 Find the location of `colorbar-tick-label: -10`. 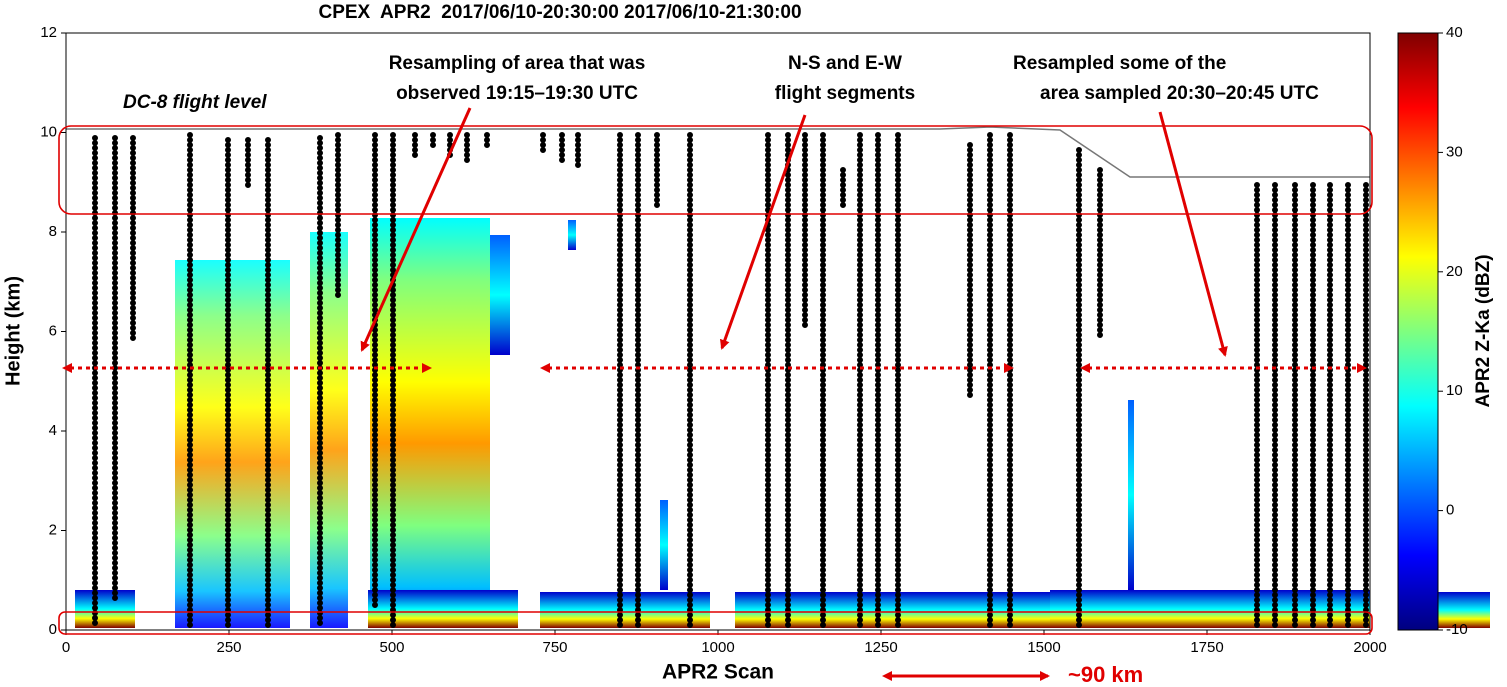

colorbar-tick-label: -10 is located at coordinates (1457, 629).